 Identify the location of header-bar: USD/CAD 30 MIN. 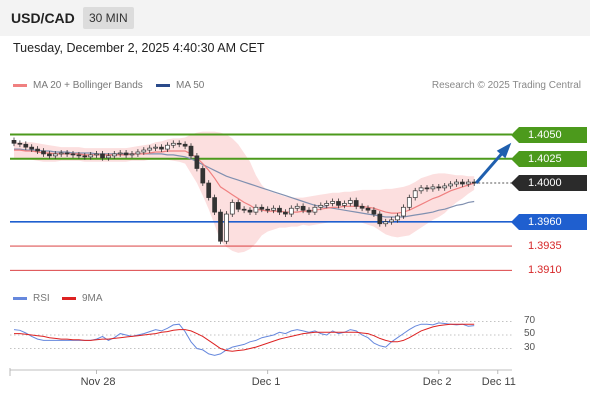
(295, 18).